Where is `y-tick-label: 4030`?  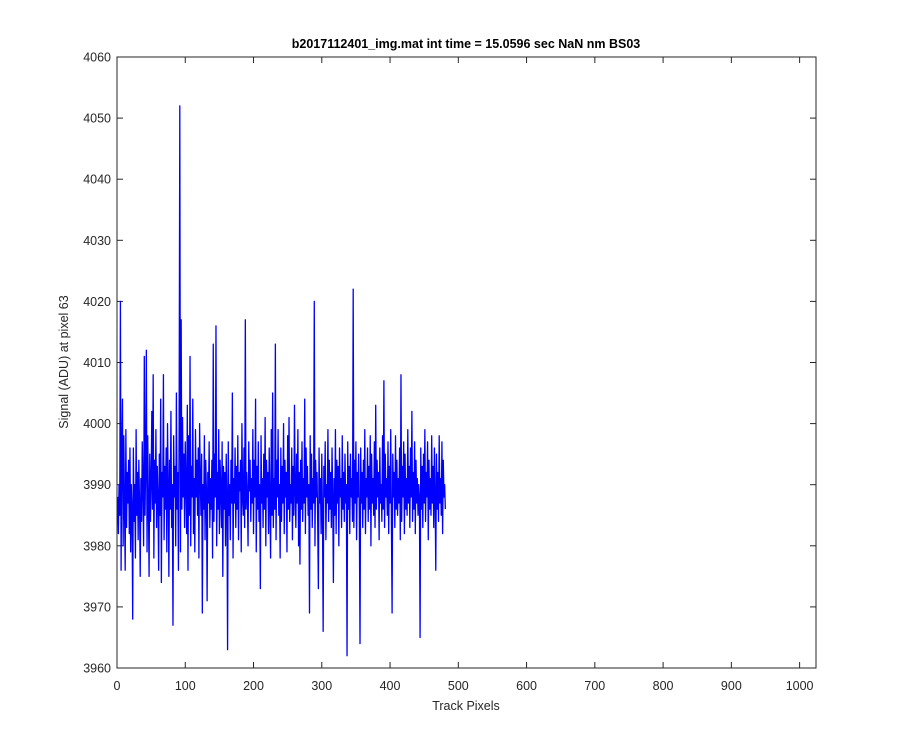
y-tick-label: 4030 is located at coordinates (97, 241).